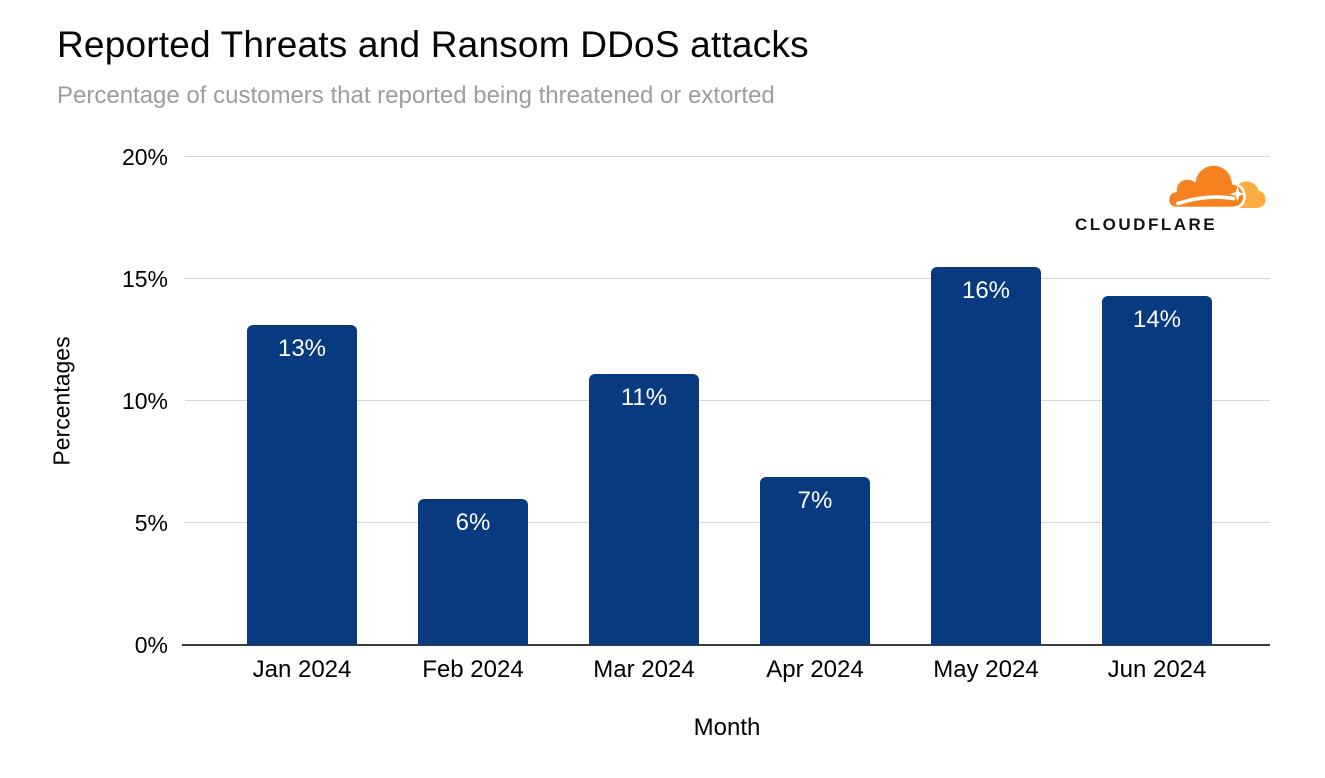  Describe the element at coordinates (144, 401) in the screenshot. I see `y-tick-label-10%: 10%` at that location.